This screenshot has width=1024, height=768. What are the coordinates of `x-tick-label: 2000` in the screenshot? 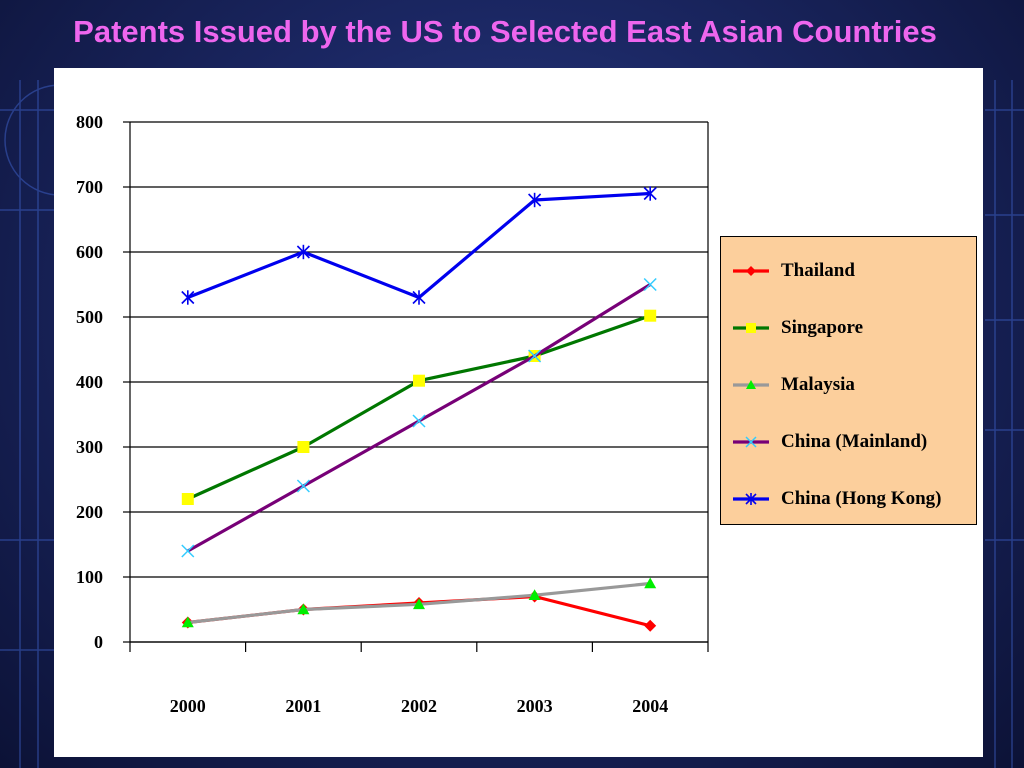 It's located at (188, 706).